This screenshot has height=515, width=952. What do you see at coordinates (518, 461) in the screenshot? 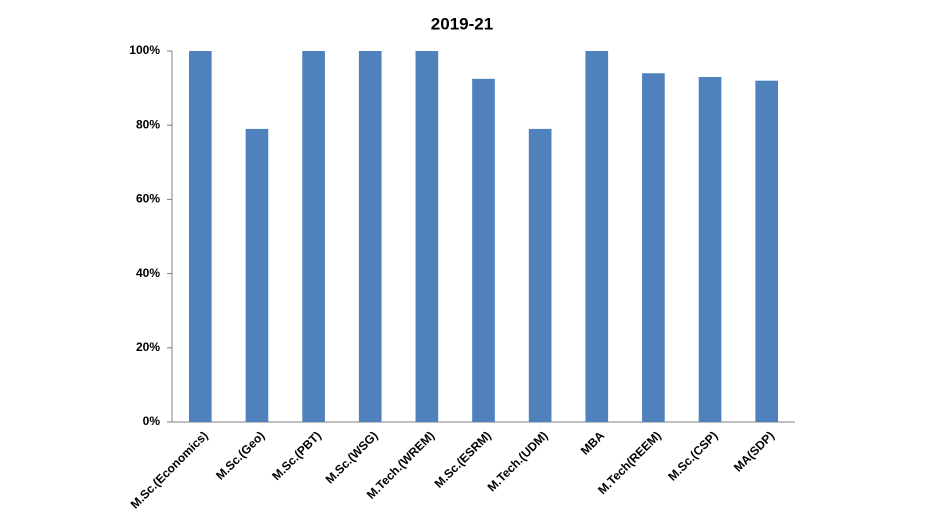
I see `x-tick-label: M.Tech.(UDM)` at bounding box center [518, 461].